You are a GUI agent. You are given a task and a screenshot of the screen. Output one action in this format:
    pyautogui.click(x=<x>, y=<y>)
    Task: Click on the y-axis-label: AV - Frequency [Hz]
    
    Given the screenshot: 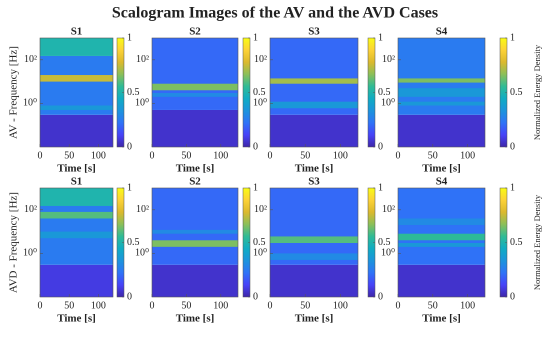 What is the action you would take?
    pyautogui.click(x=14, y=92)
    